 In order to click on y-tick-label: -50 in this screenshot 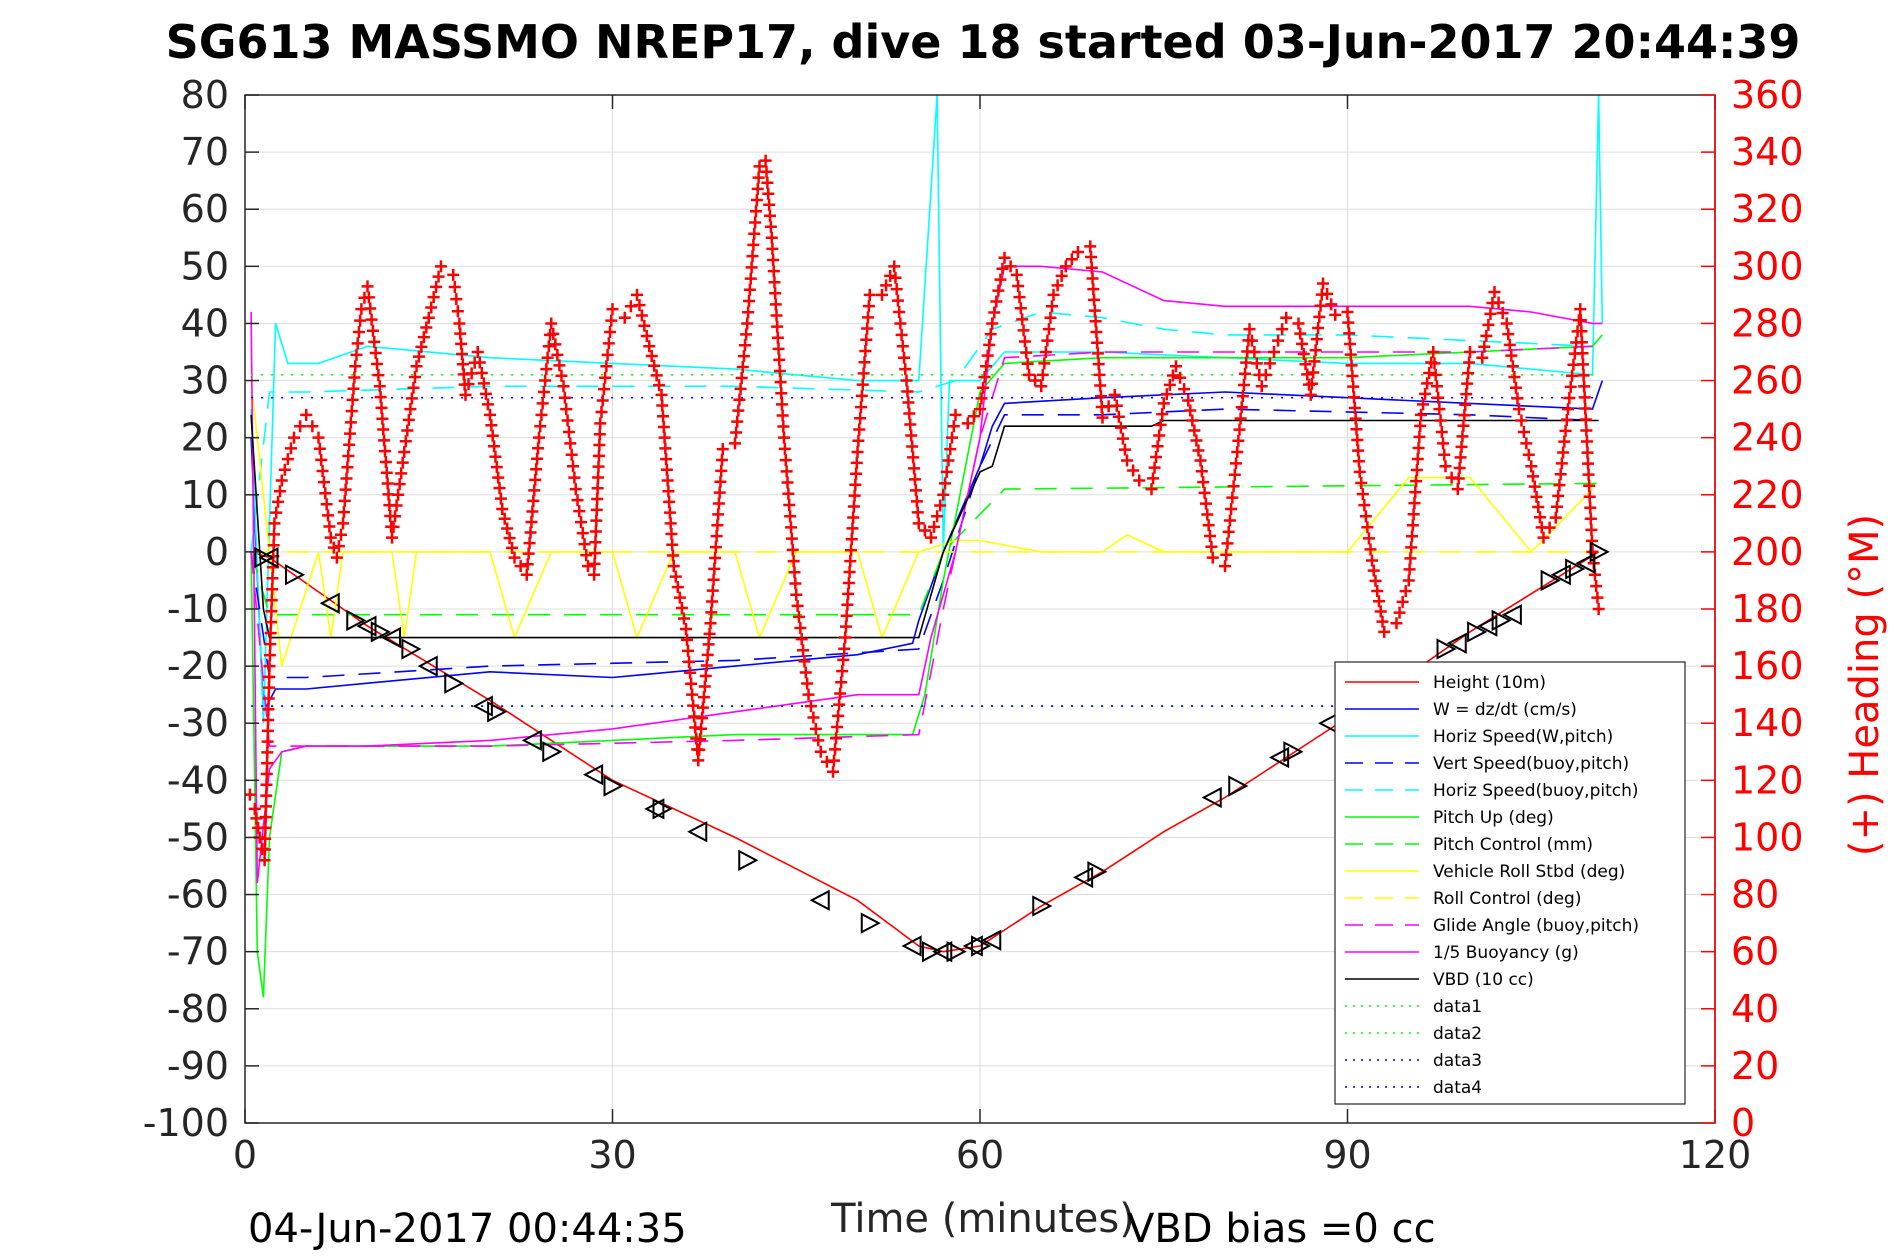, I will do `click(198, 837)`.